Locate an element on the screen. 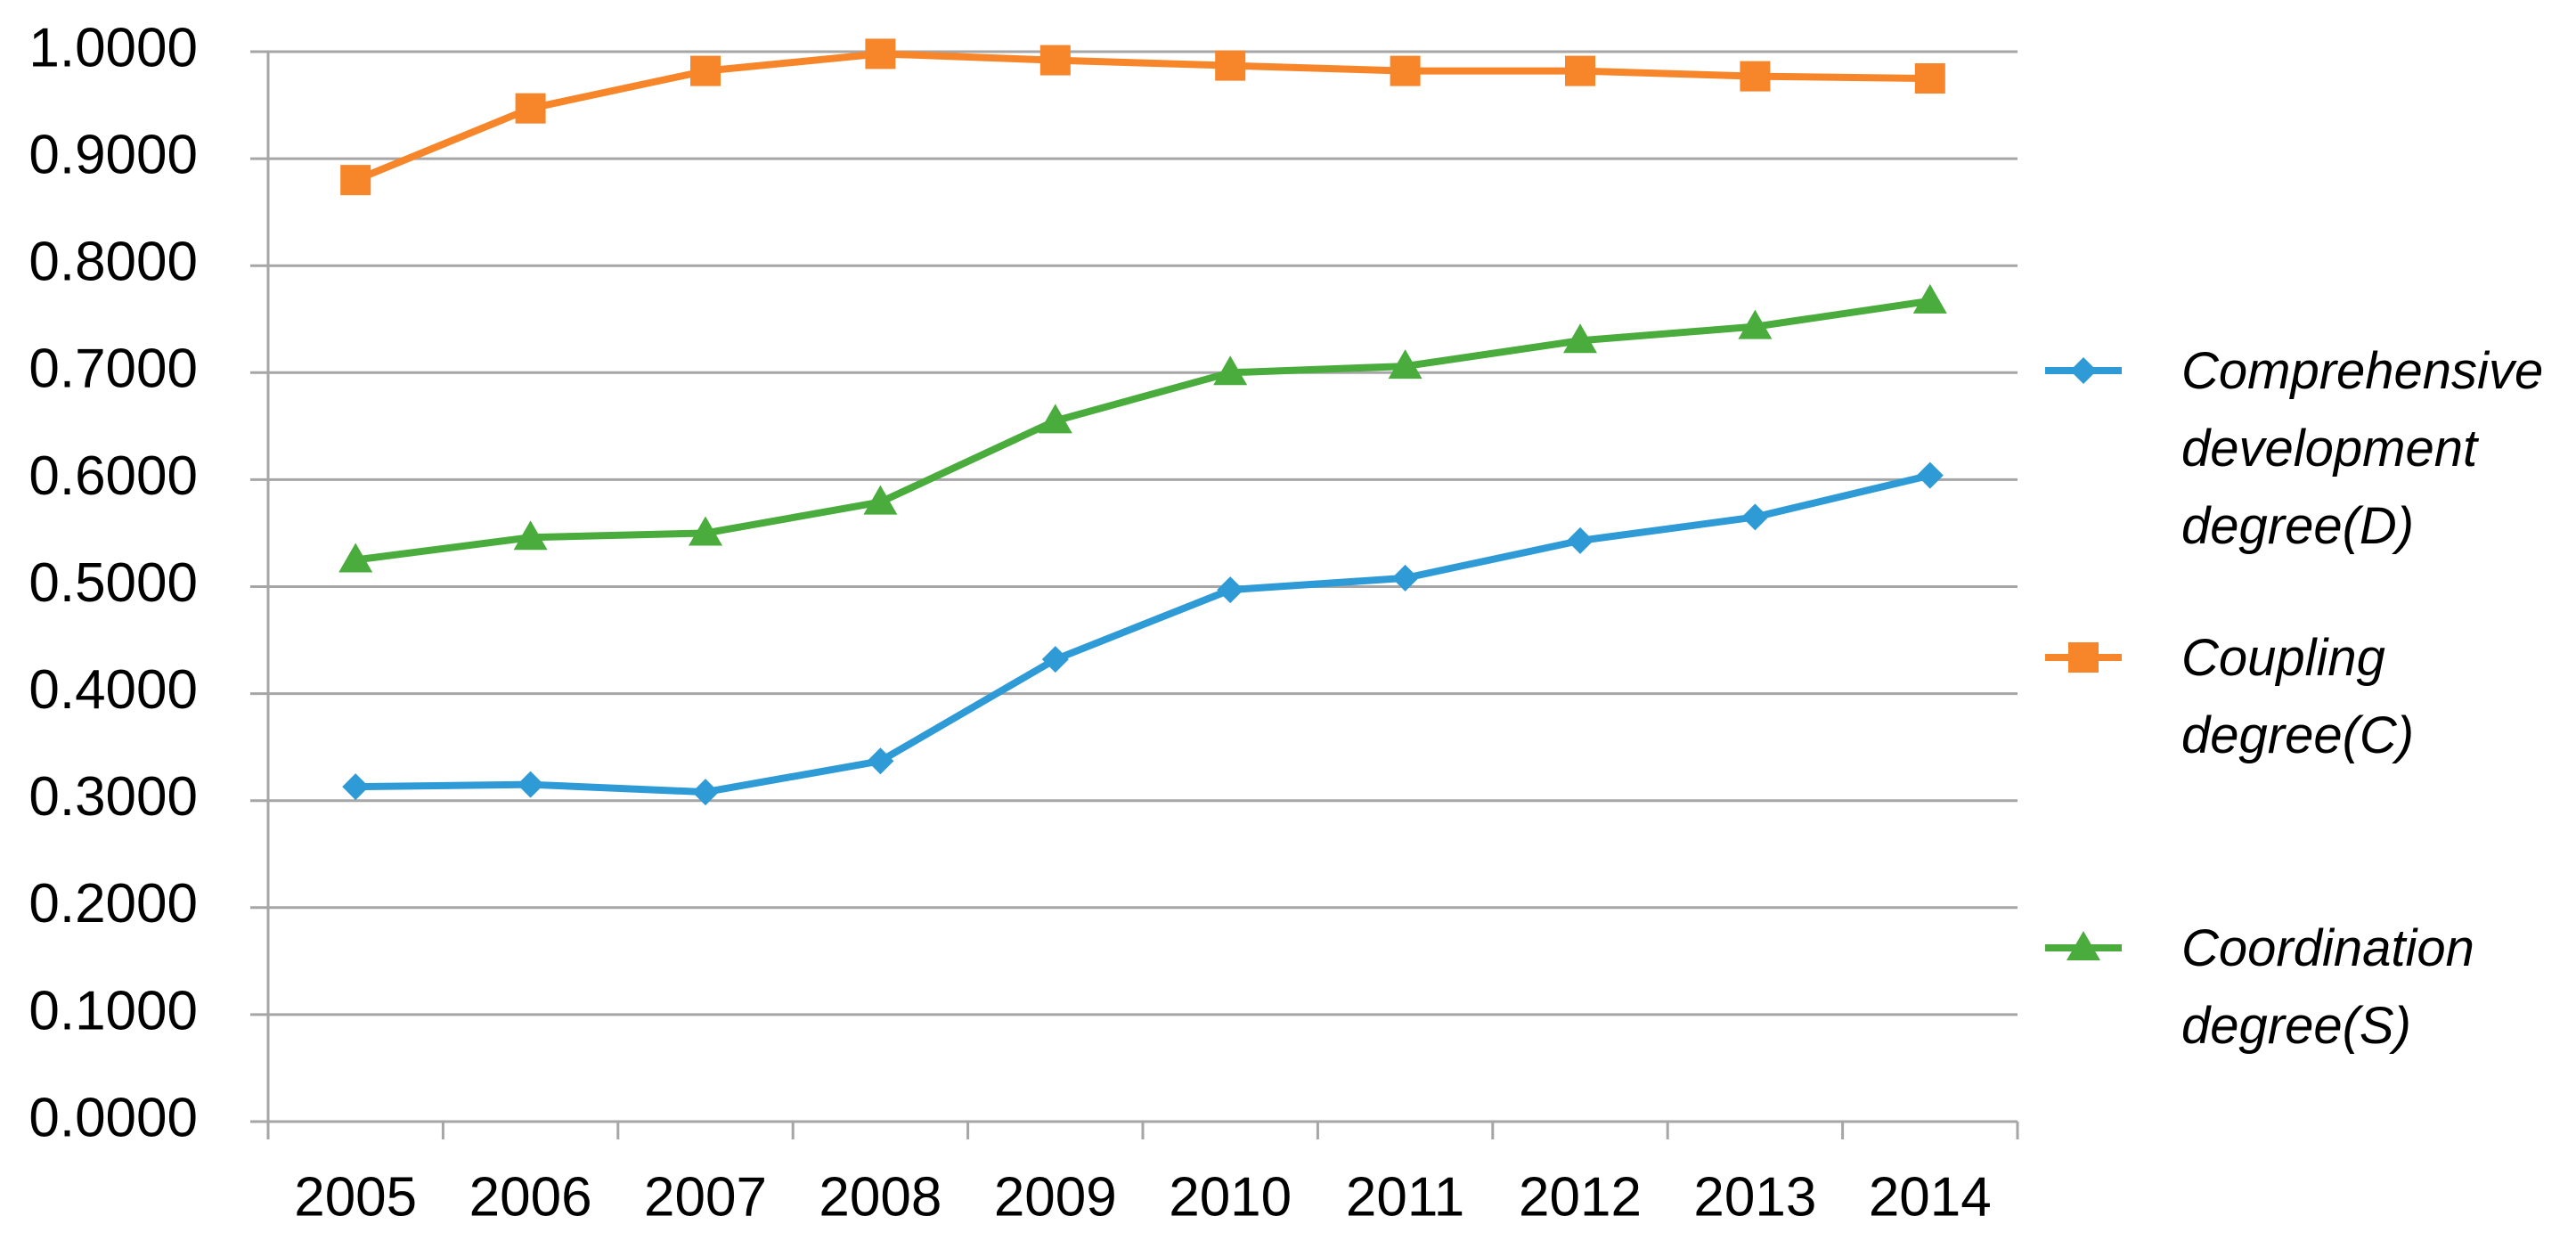 The height and width of the screenshot is (1257, 2576). x-tick-label: 2007 is located at coordinates (706, 1197).